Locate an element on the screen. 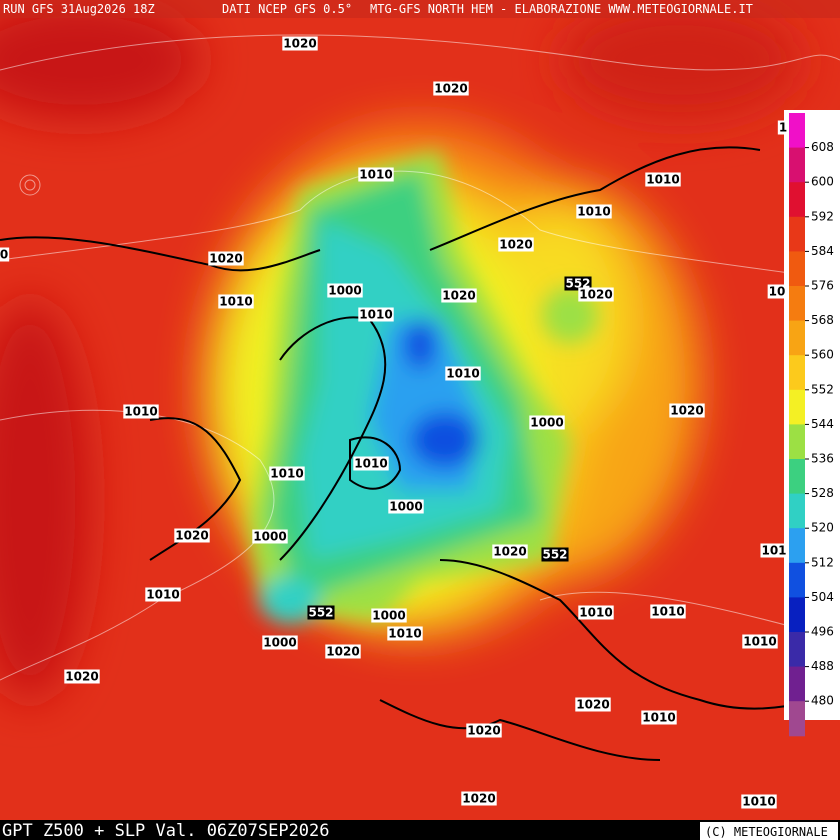 The image size is (840, 840). copyright-box is located at coordinates (769, 831).